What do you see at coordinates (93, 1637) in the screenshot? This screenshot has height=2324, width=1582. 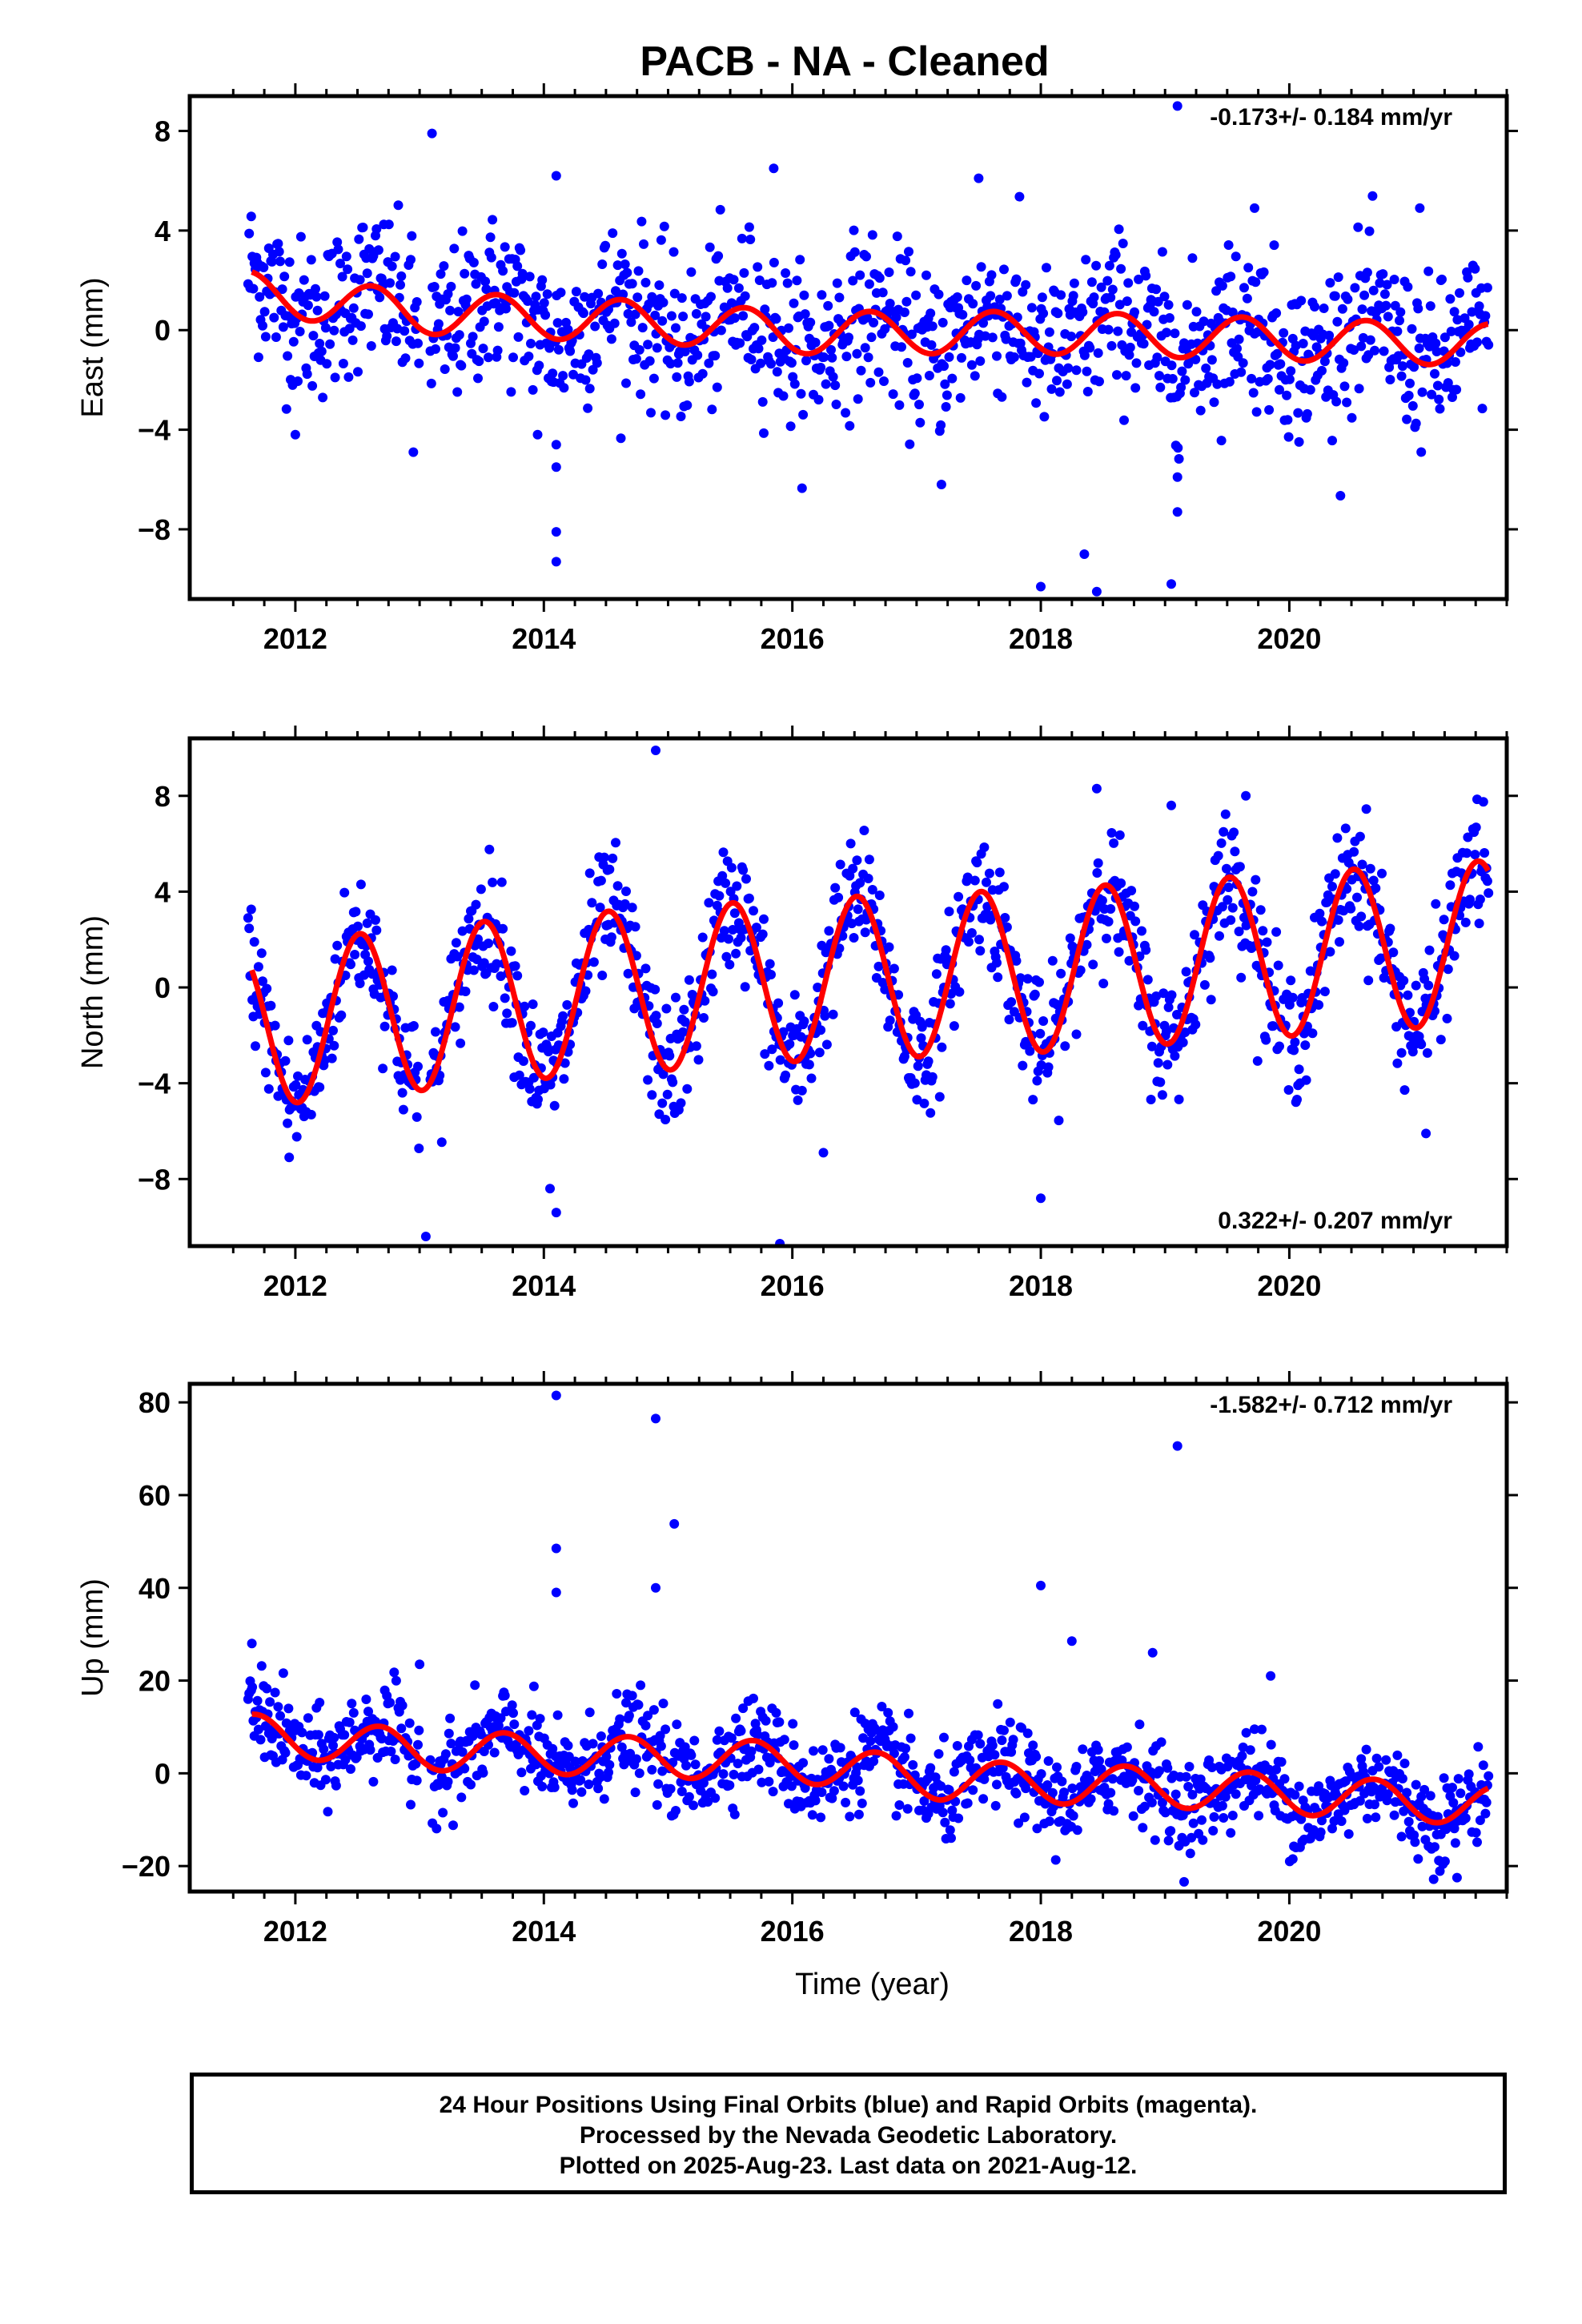 I see `up-axis-title: Up (mm)` at bounding box center [93, 1637].